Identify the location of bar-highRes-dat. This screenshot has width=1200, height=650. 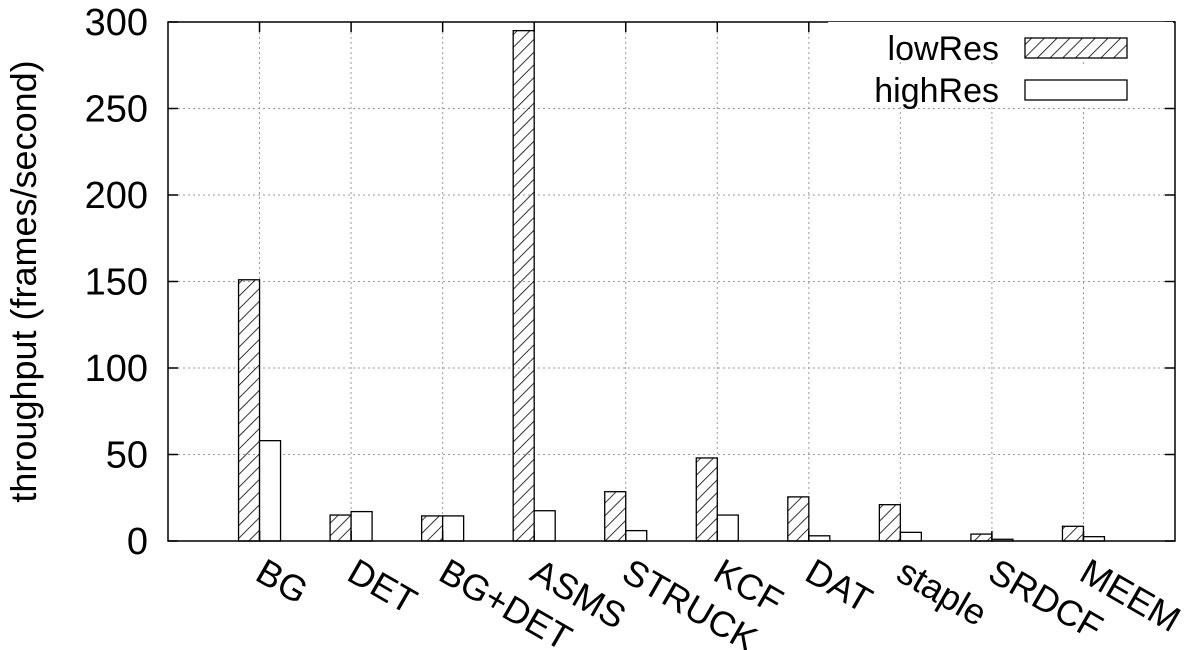
(819, 538).